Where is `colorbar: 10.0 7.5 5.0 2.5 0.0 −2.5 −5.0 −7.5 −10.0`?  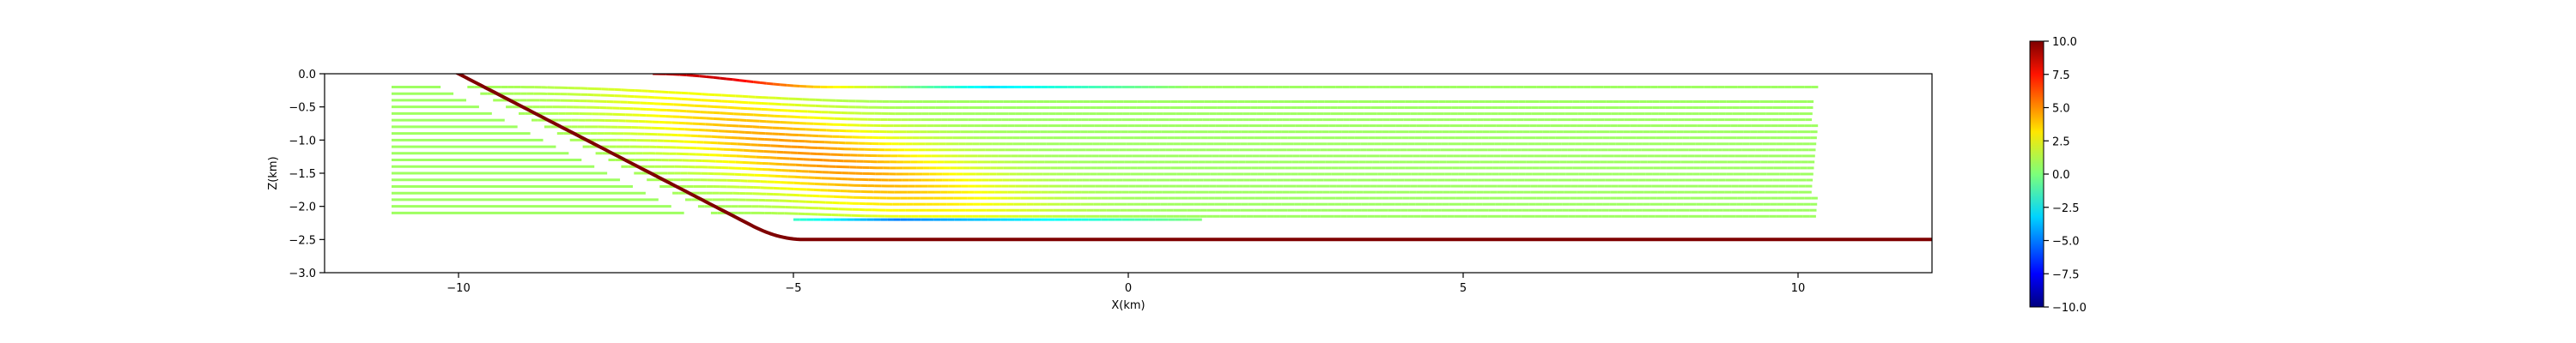 colorbar: 10.0 7.5 5.0 2.5 0.0 −2.5 −5.0 −7.5 −10.0 is located at coordinates (2058, 176).